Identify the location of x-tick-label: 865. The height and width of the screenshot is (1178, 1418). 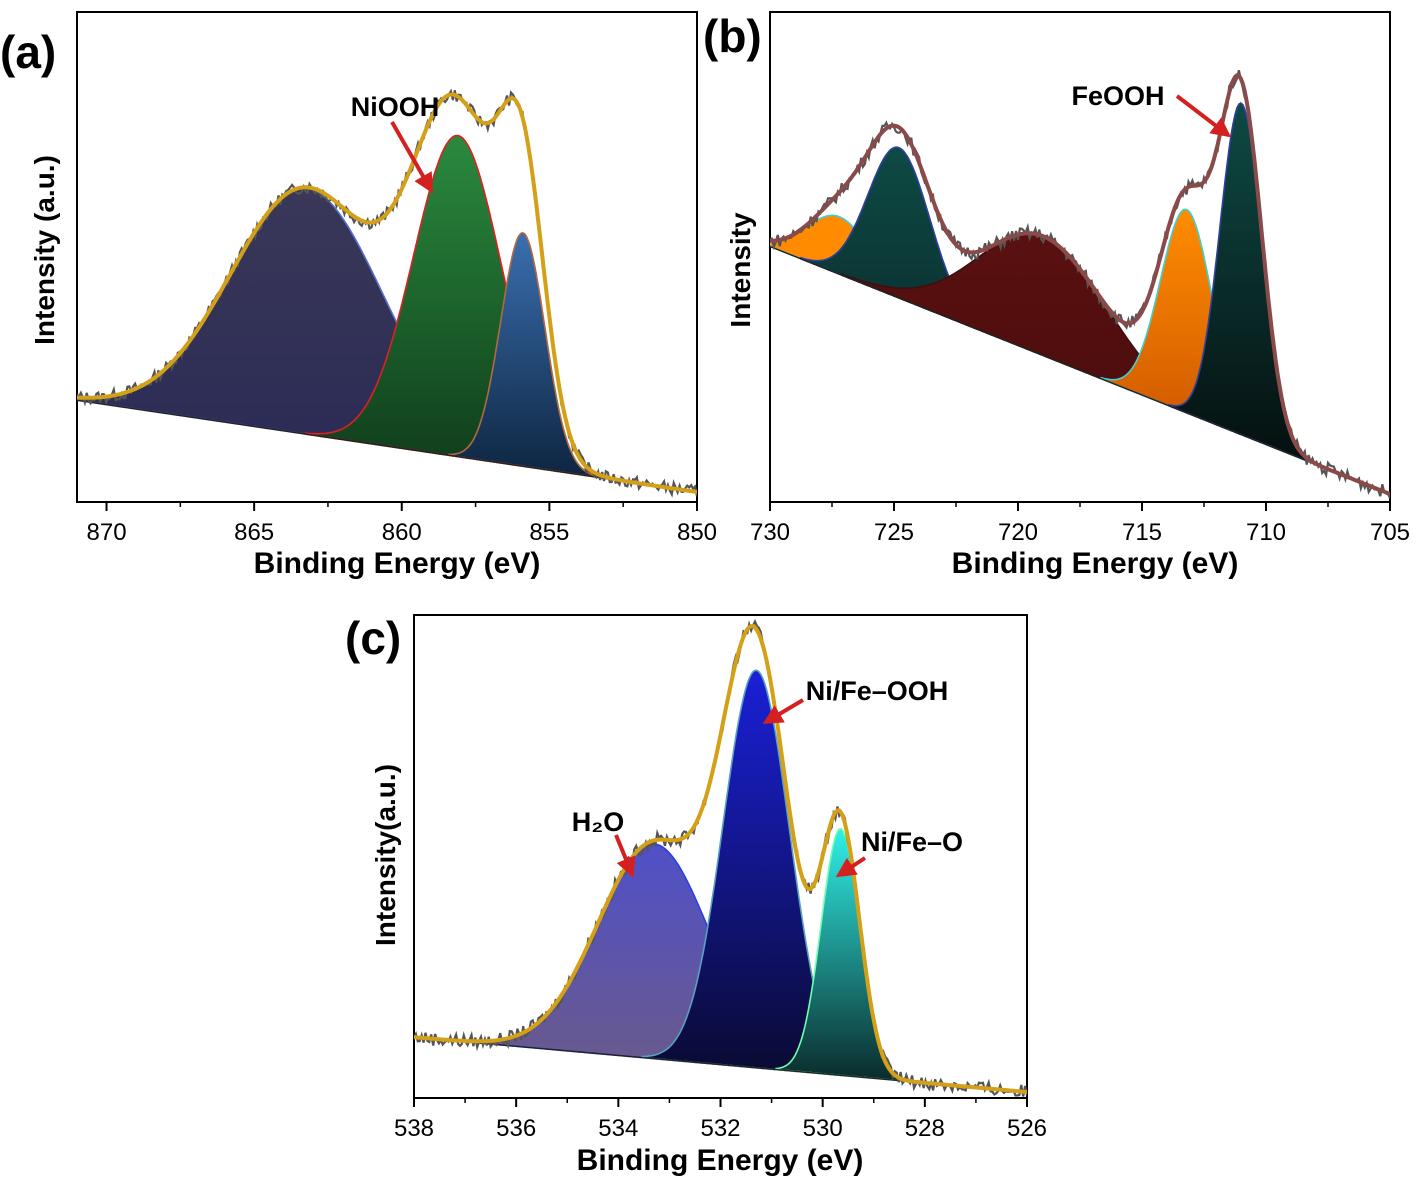
(254, 532).